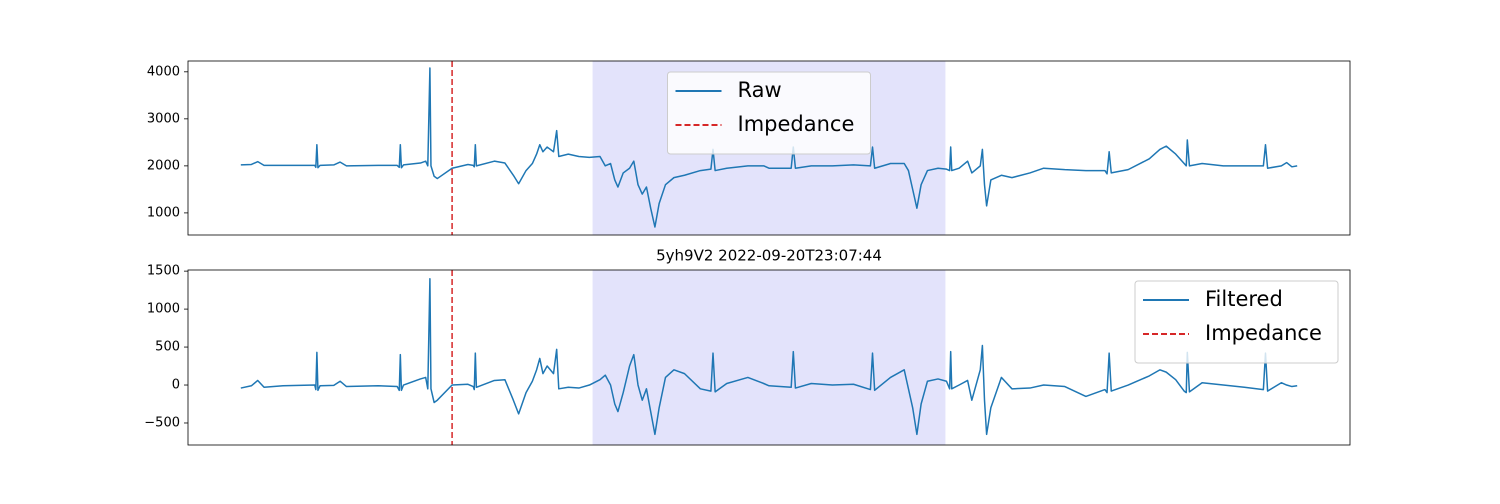 The image size is (1500, 504). Describe the element at coordinates (769, 256) in the screenshot. I see `chart-title: 5yh9V2 2022-09-20T23:07:44` at that location.